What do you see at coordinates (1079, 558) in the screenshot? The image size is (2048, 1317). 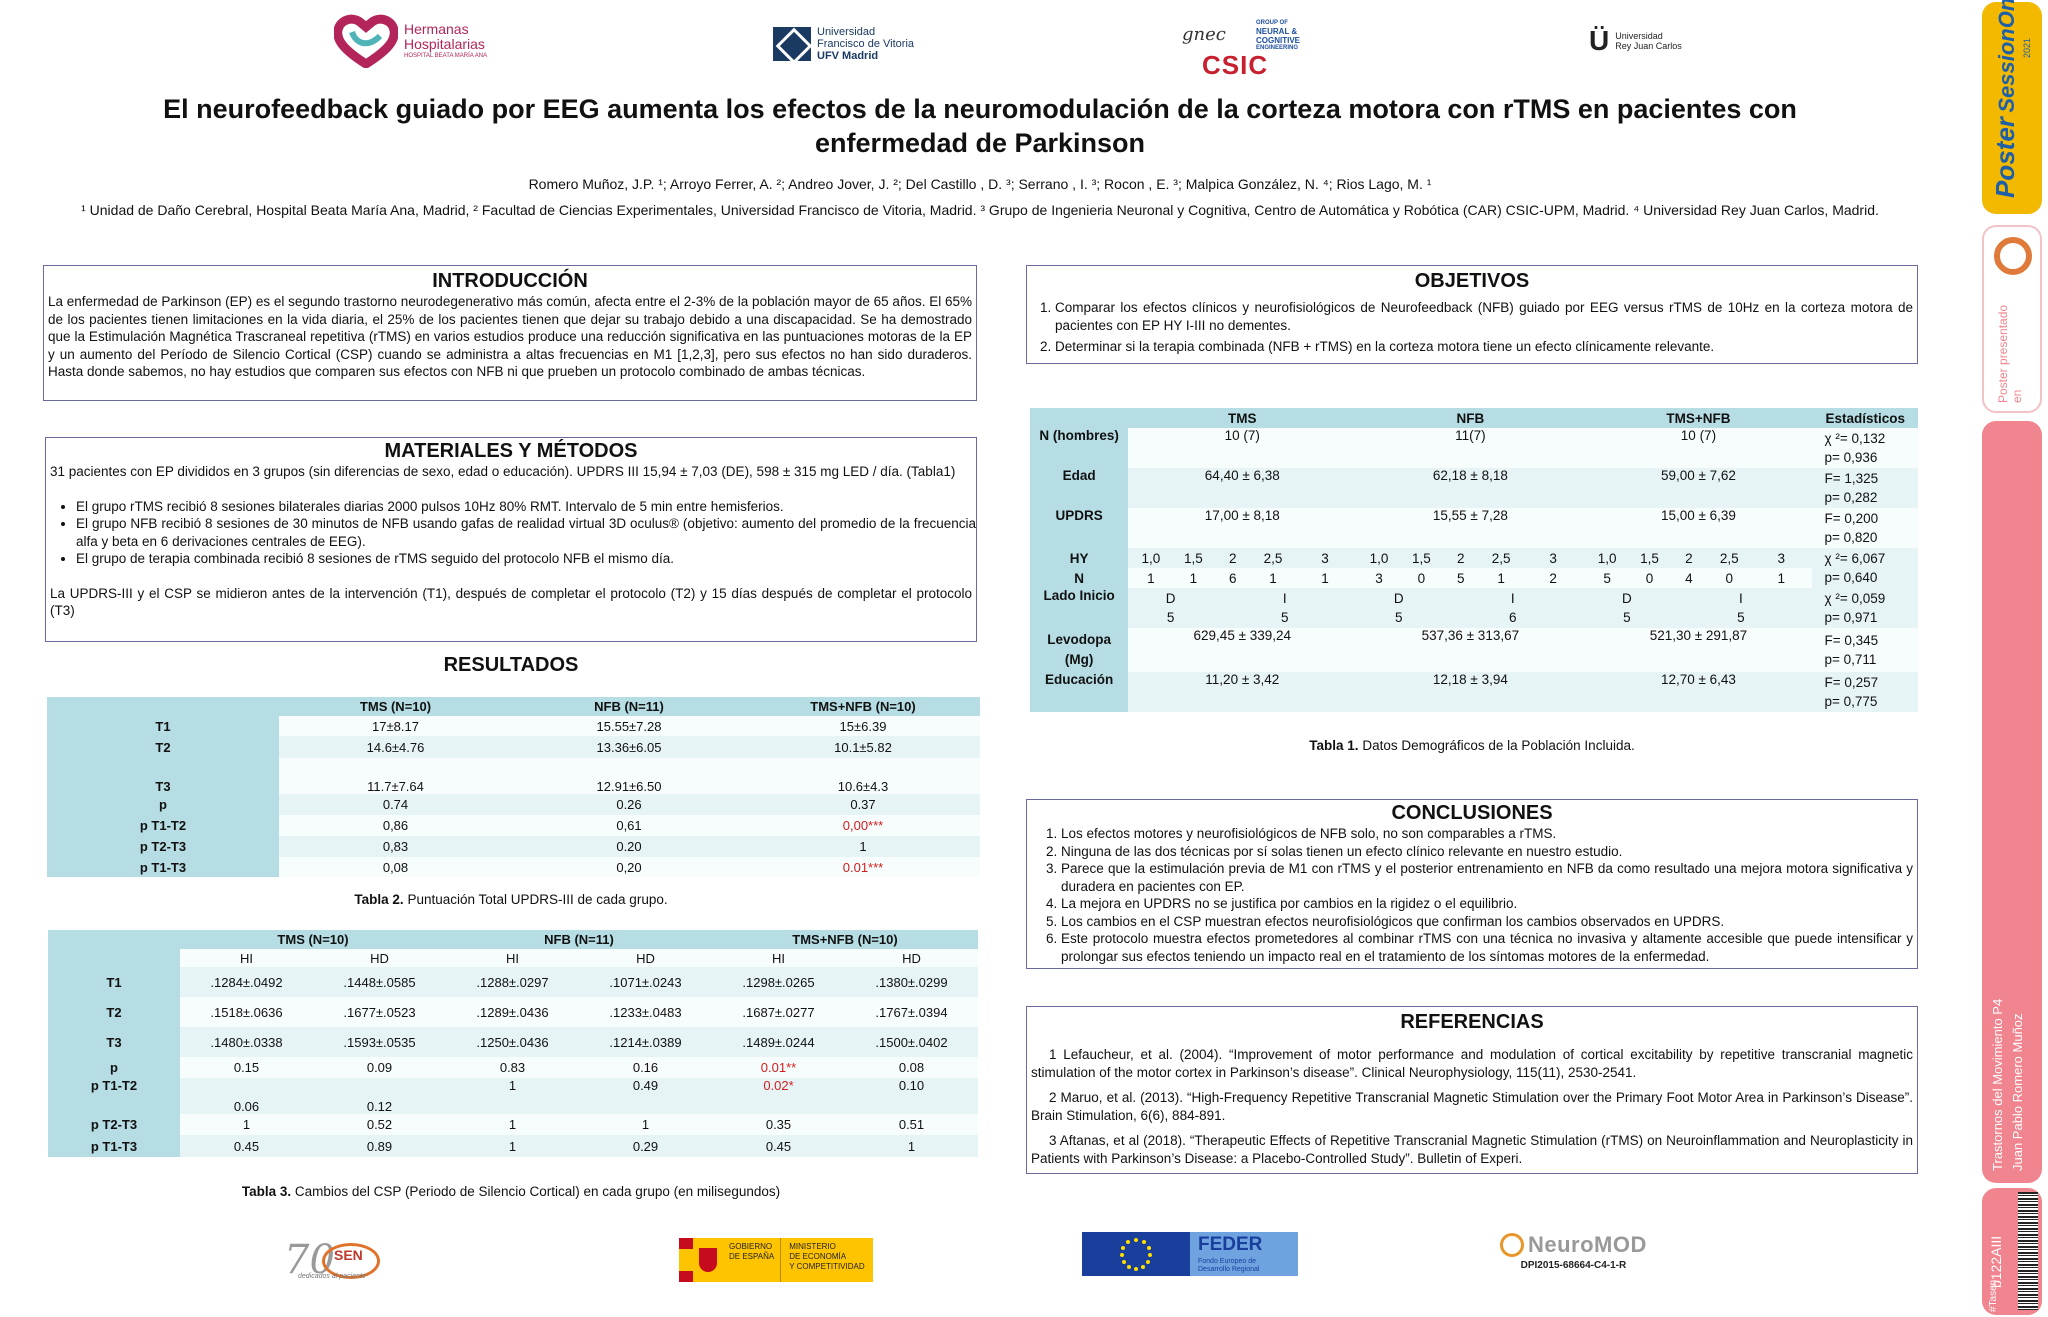 I see `row-header: HY` at bounding box center [1079, 558].